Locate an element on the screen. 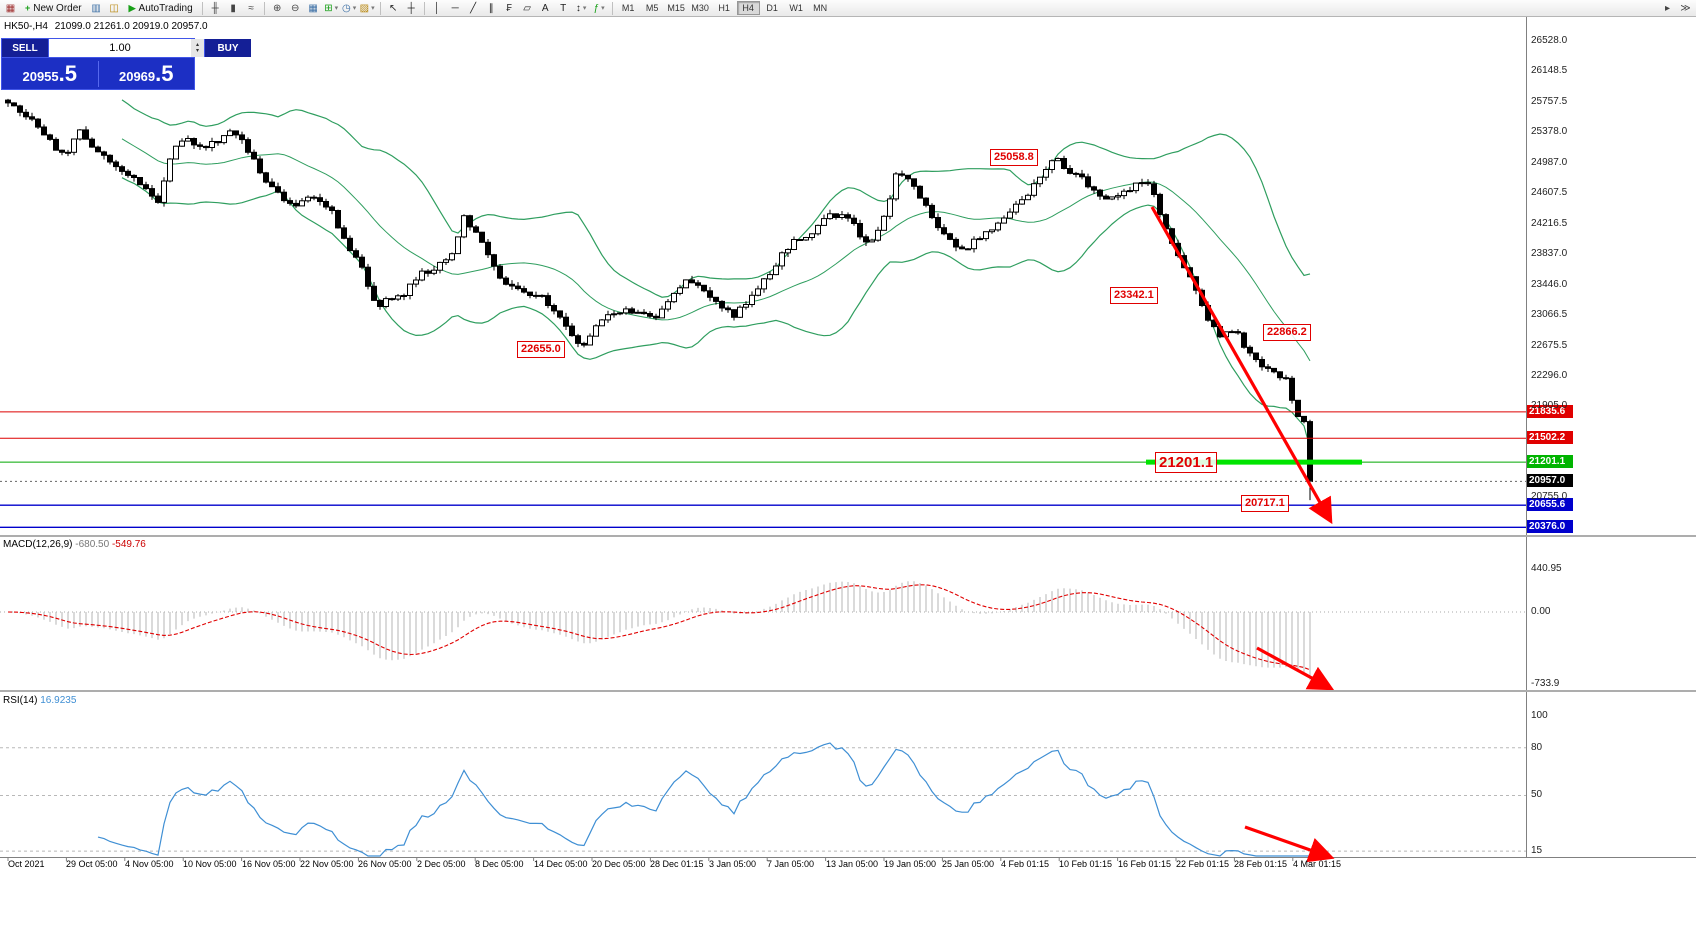 Image resolution: width=1696 pixels, height=940 pixels. timeframe-d1-button: D1 is located at coordinates (772, 8).